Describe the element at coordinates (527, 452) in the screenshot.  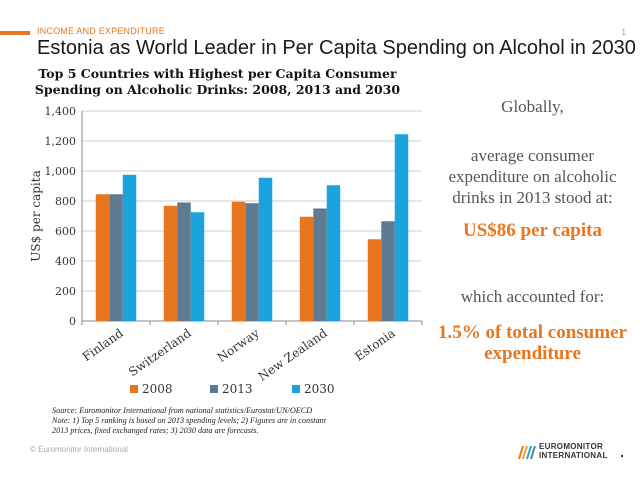
I see `logo-stripes-icon` at that location.